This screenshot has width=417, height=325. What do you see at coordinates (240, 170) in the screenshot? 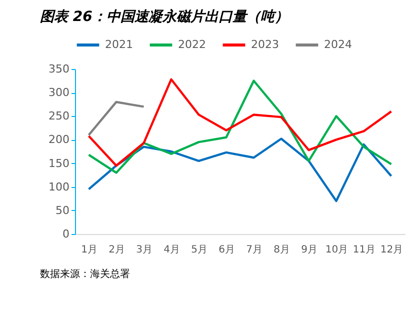
I see `line-series` at bounding box center [240, 170].